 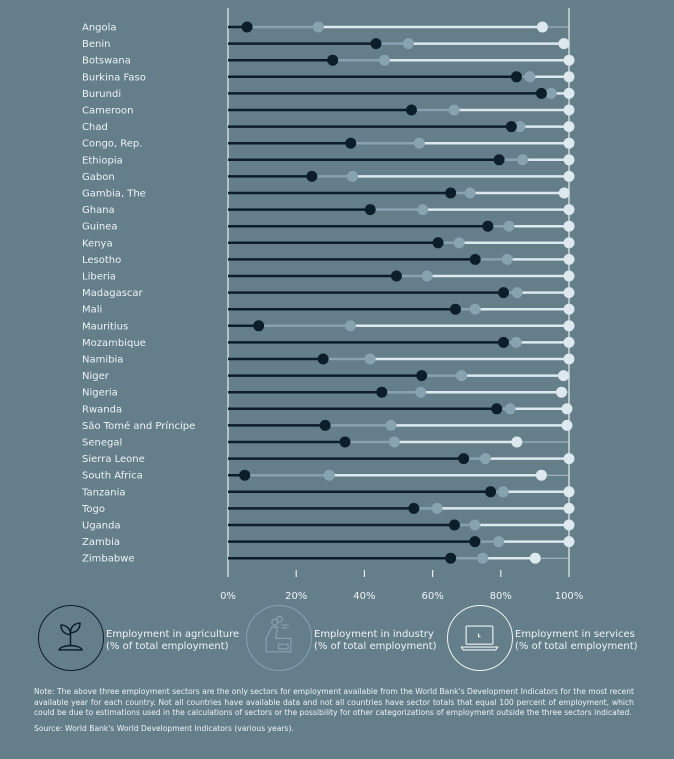 What do you see at coordinates (228, 596) in the screenshot?
I see `x-tick-label: 0%` at bounding box center [228, 596].